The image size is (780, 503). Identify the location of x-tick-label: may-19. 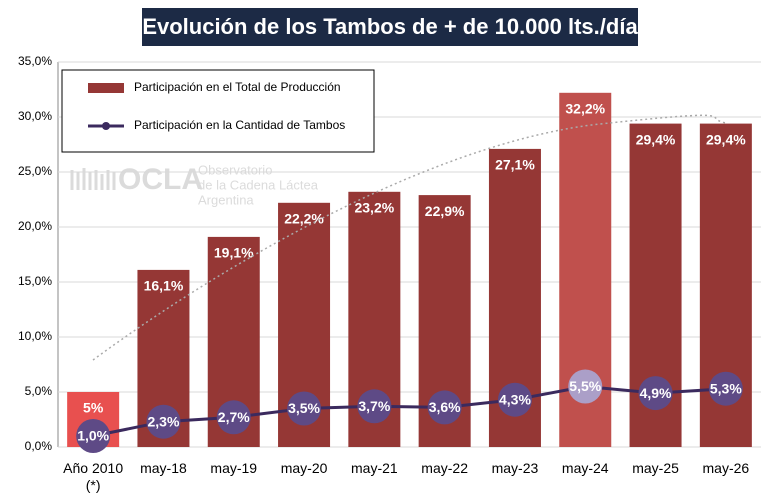
(234, 468).